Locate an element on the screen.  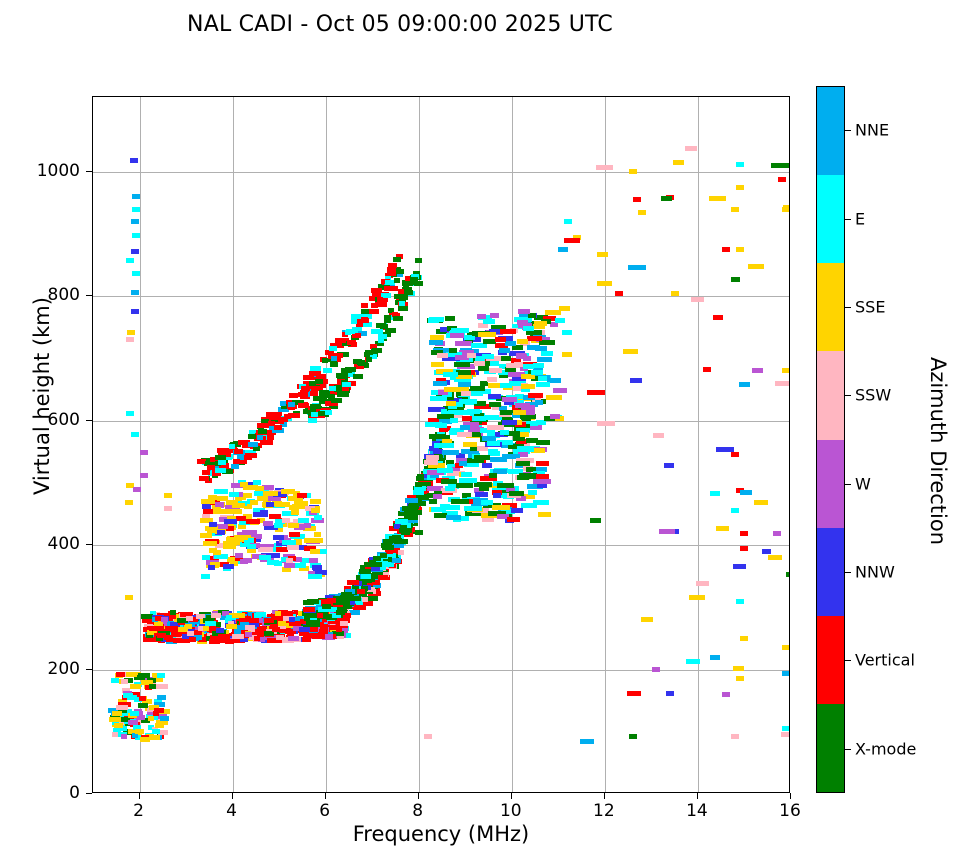
gridline-vertical is located at coordinates (419, 444).